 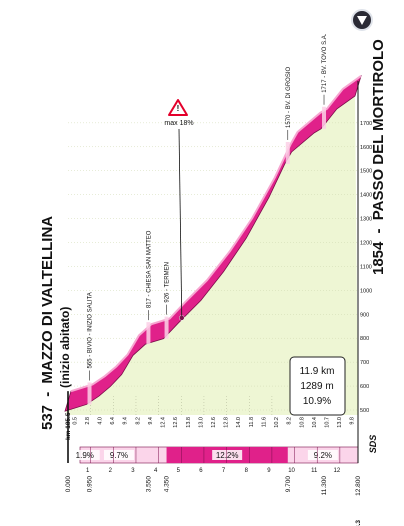 What do you see at coordinates (156, 471) in the screenshot?
I see `x-tick-label: 4` at bounding box center [156, 471].